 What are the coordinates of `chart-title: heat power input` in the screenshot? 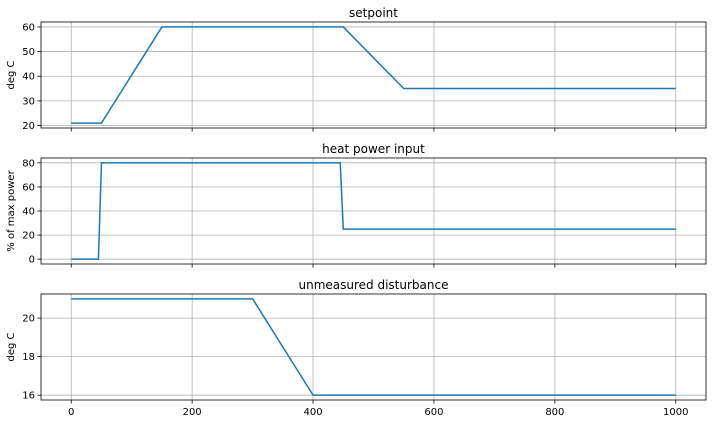 It's located at (373, 149).